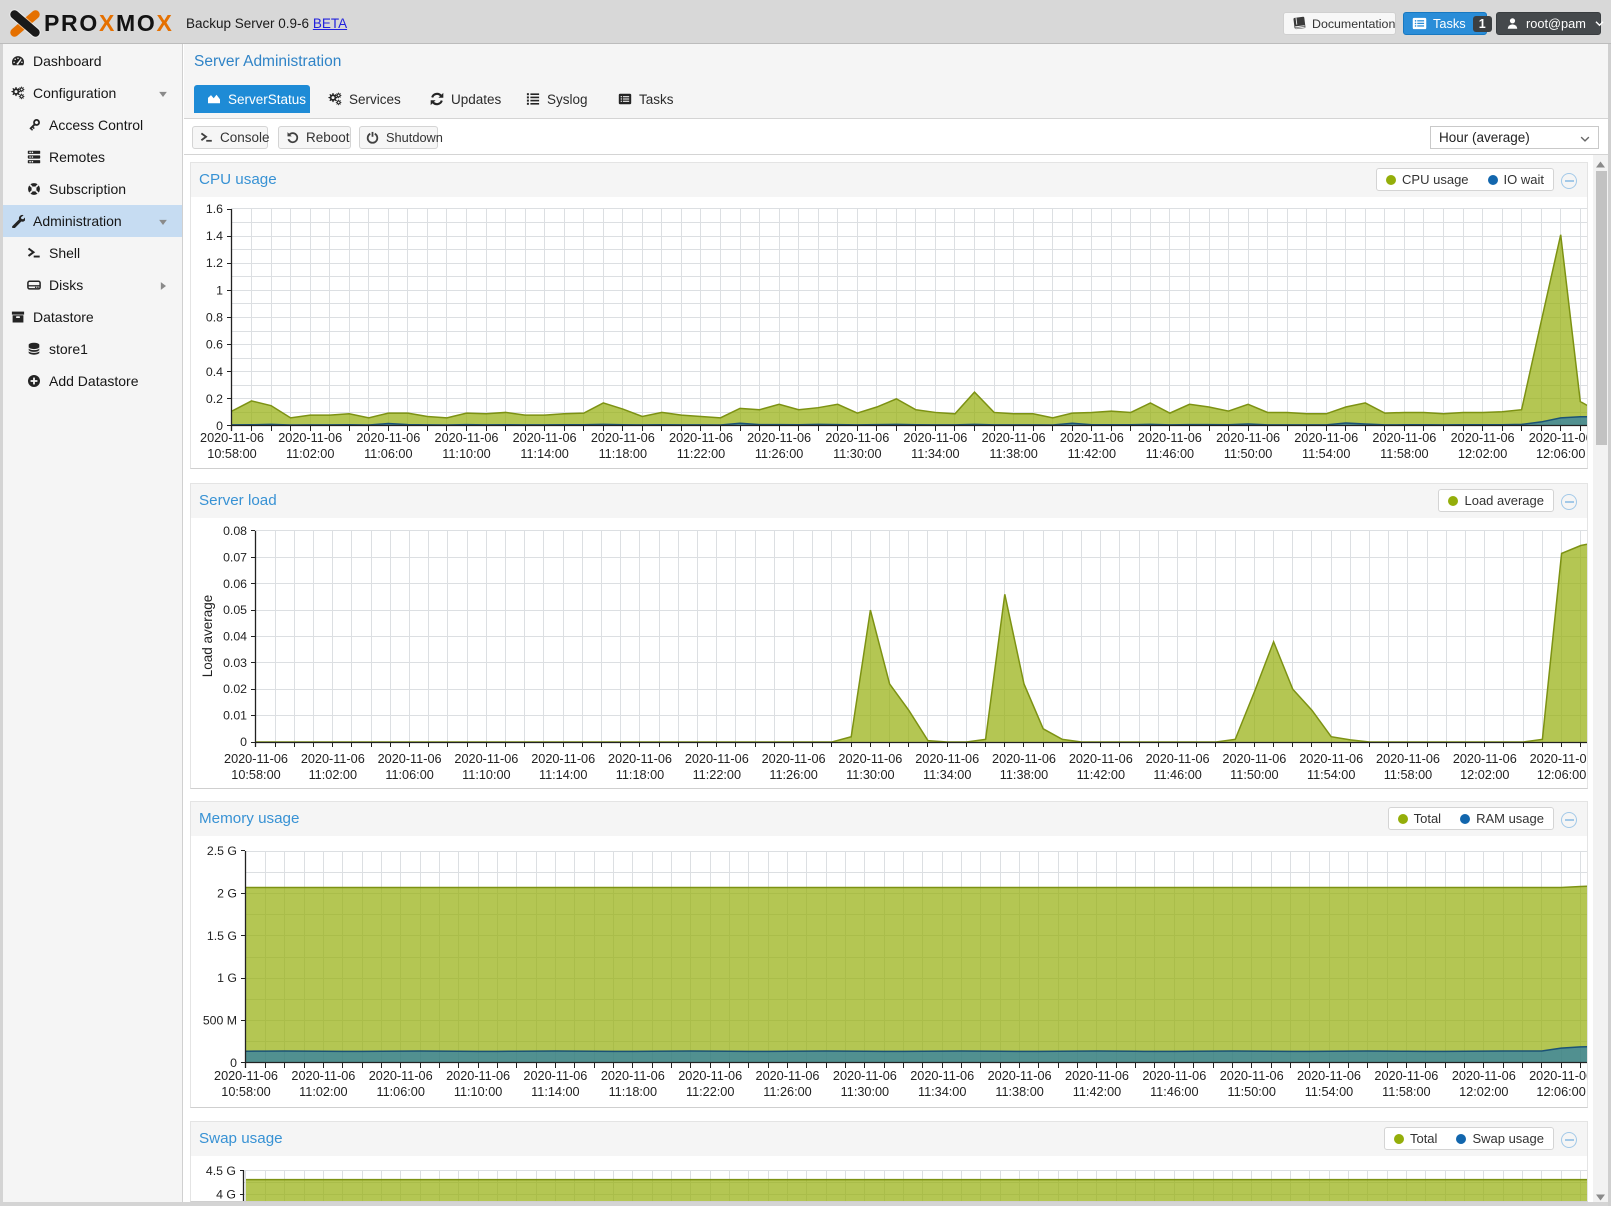 The width and height of the screenshot is (1611, 1206). I want to click on svg-text: 1.5 G, so click(222, 936).